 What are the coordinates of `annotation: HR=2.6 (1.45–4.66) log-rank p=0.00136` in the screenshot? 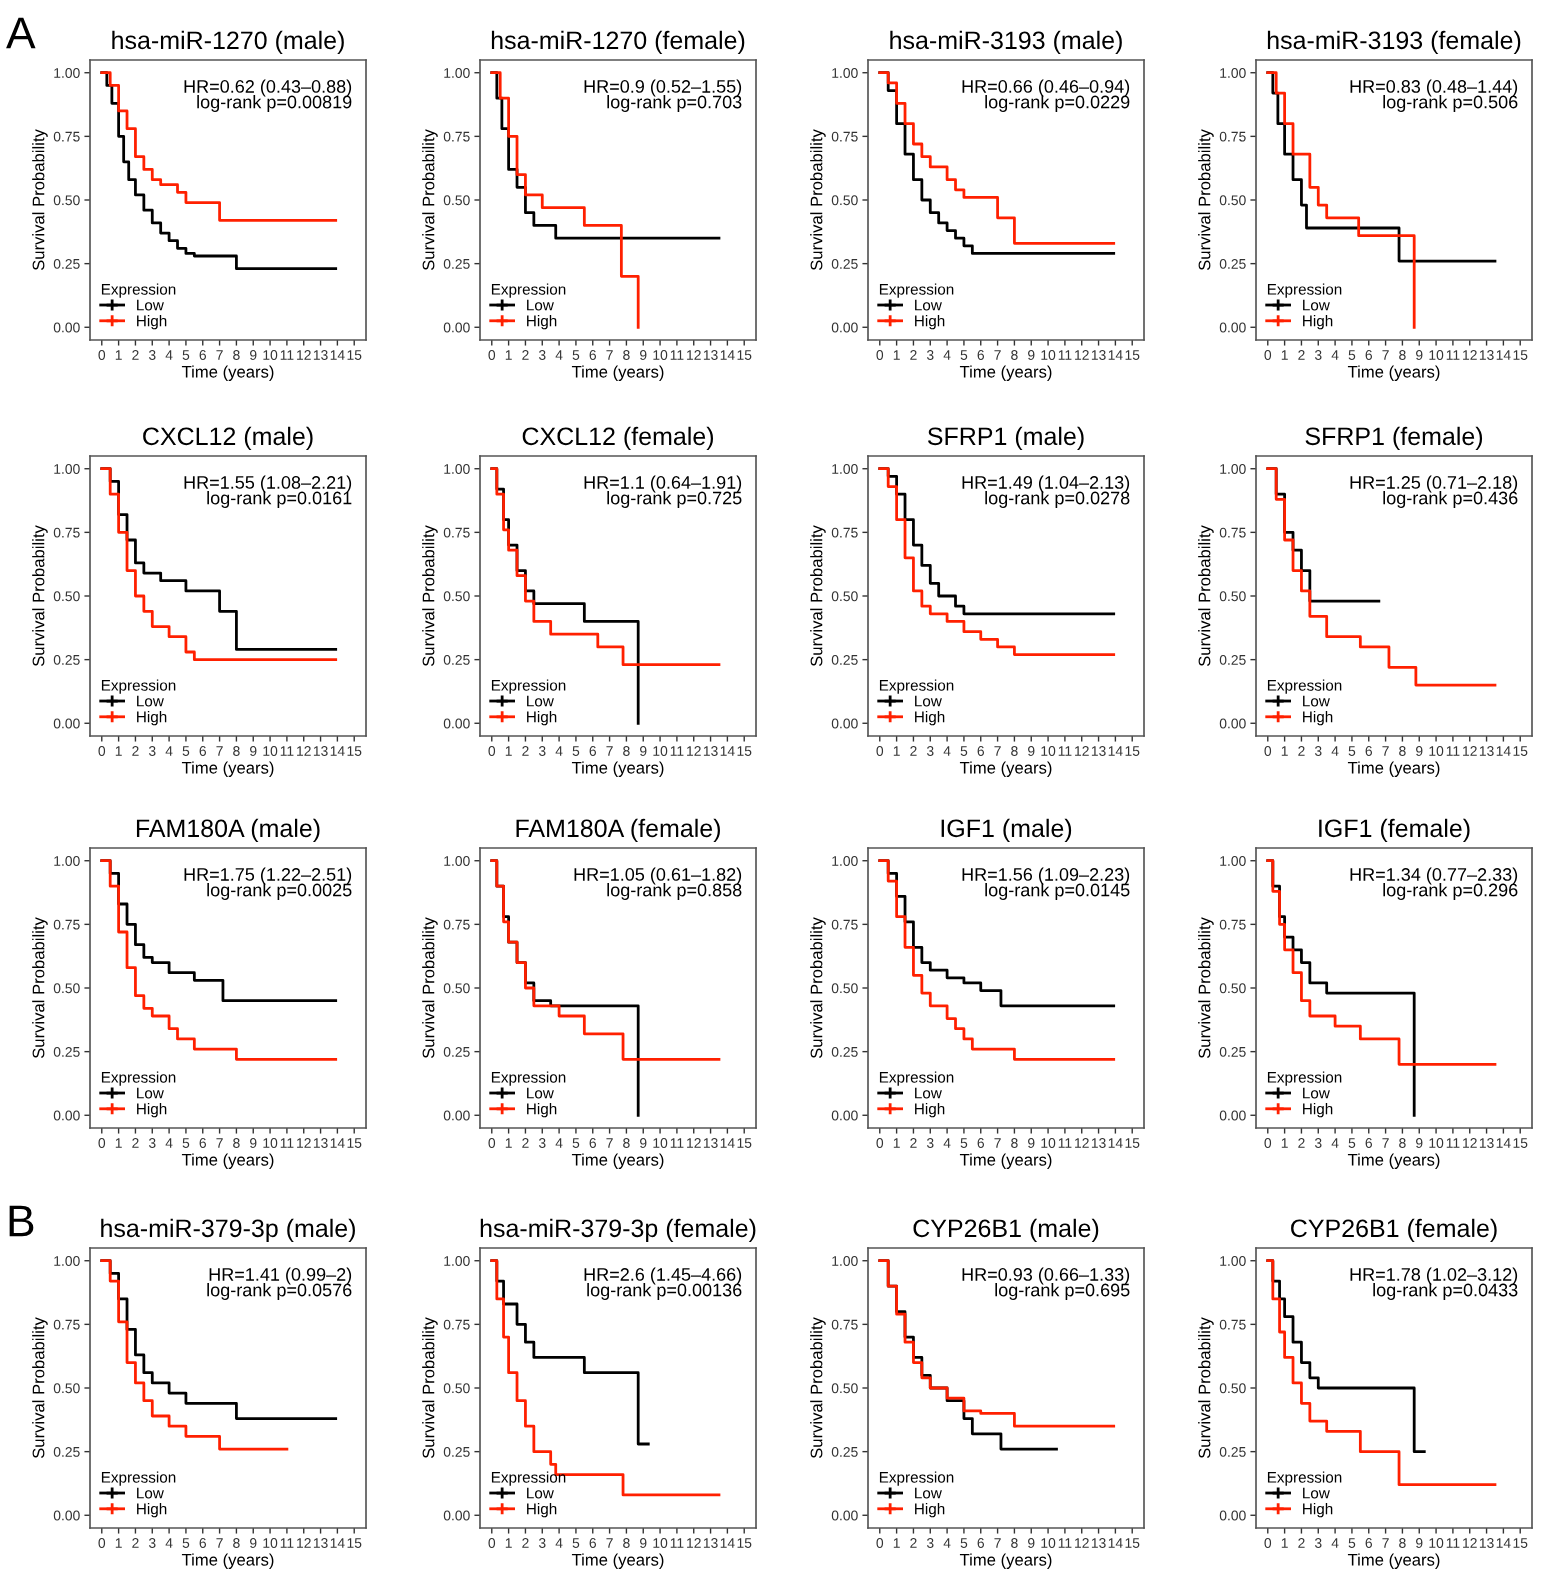 It's located at (663, 1283).